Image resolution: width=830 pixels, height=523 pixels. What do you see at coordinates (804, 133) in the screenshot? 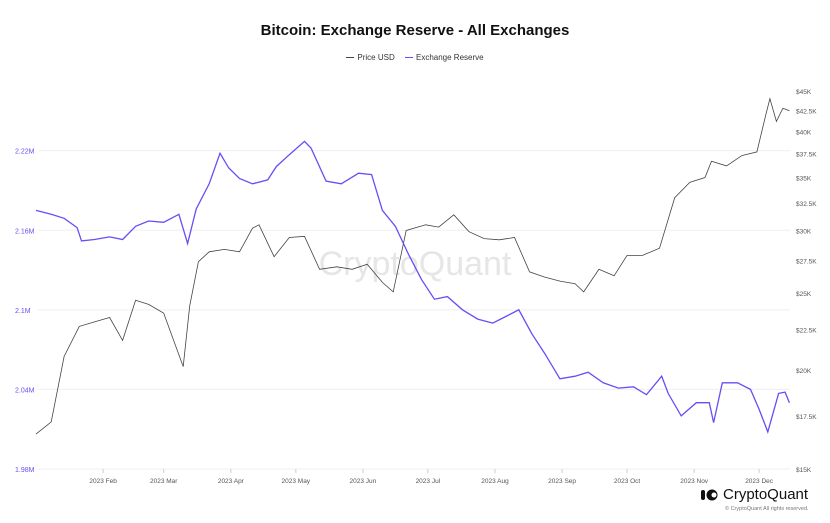
I see `right-axis-tick-label: $40K` at bounding box center [804, 133].